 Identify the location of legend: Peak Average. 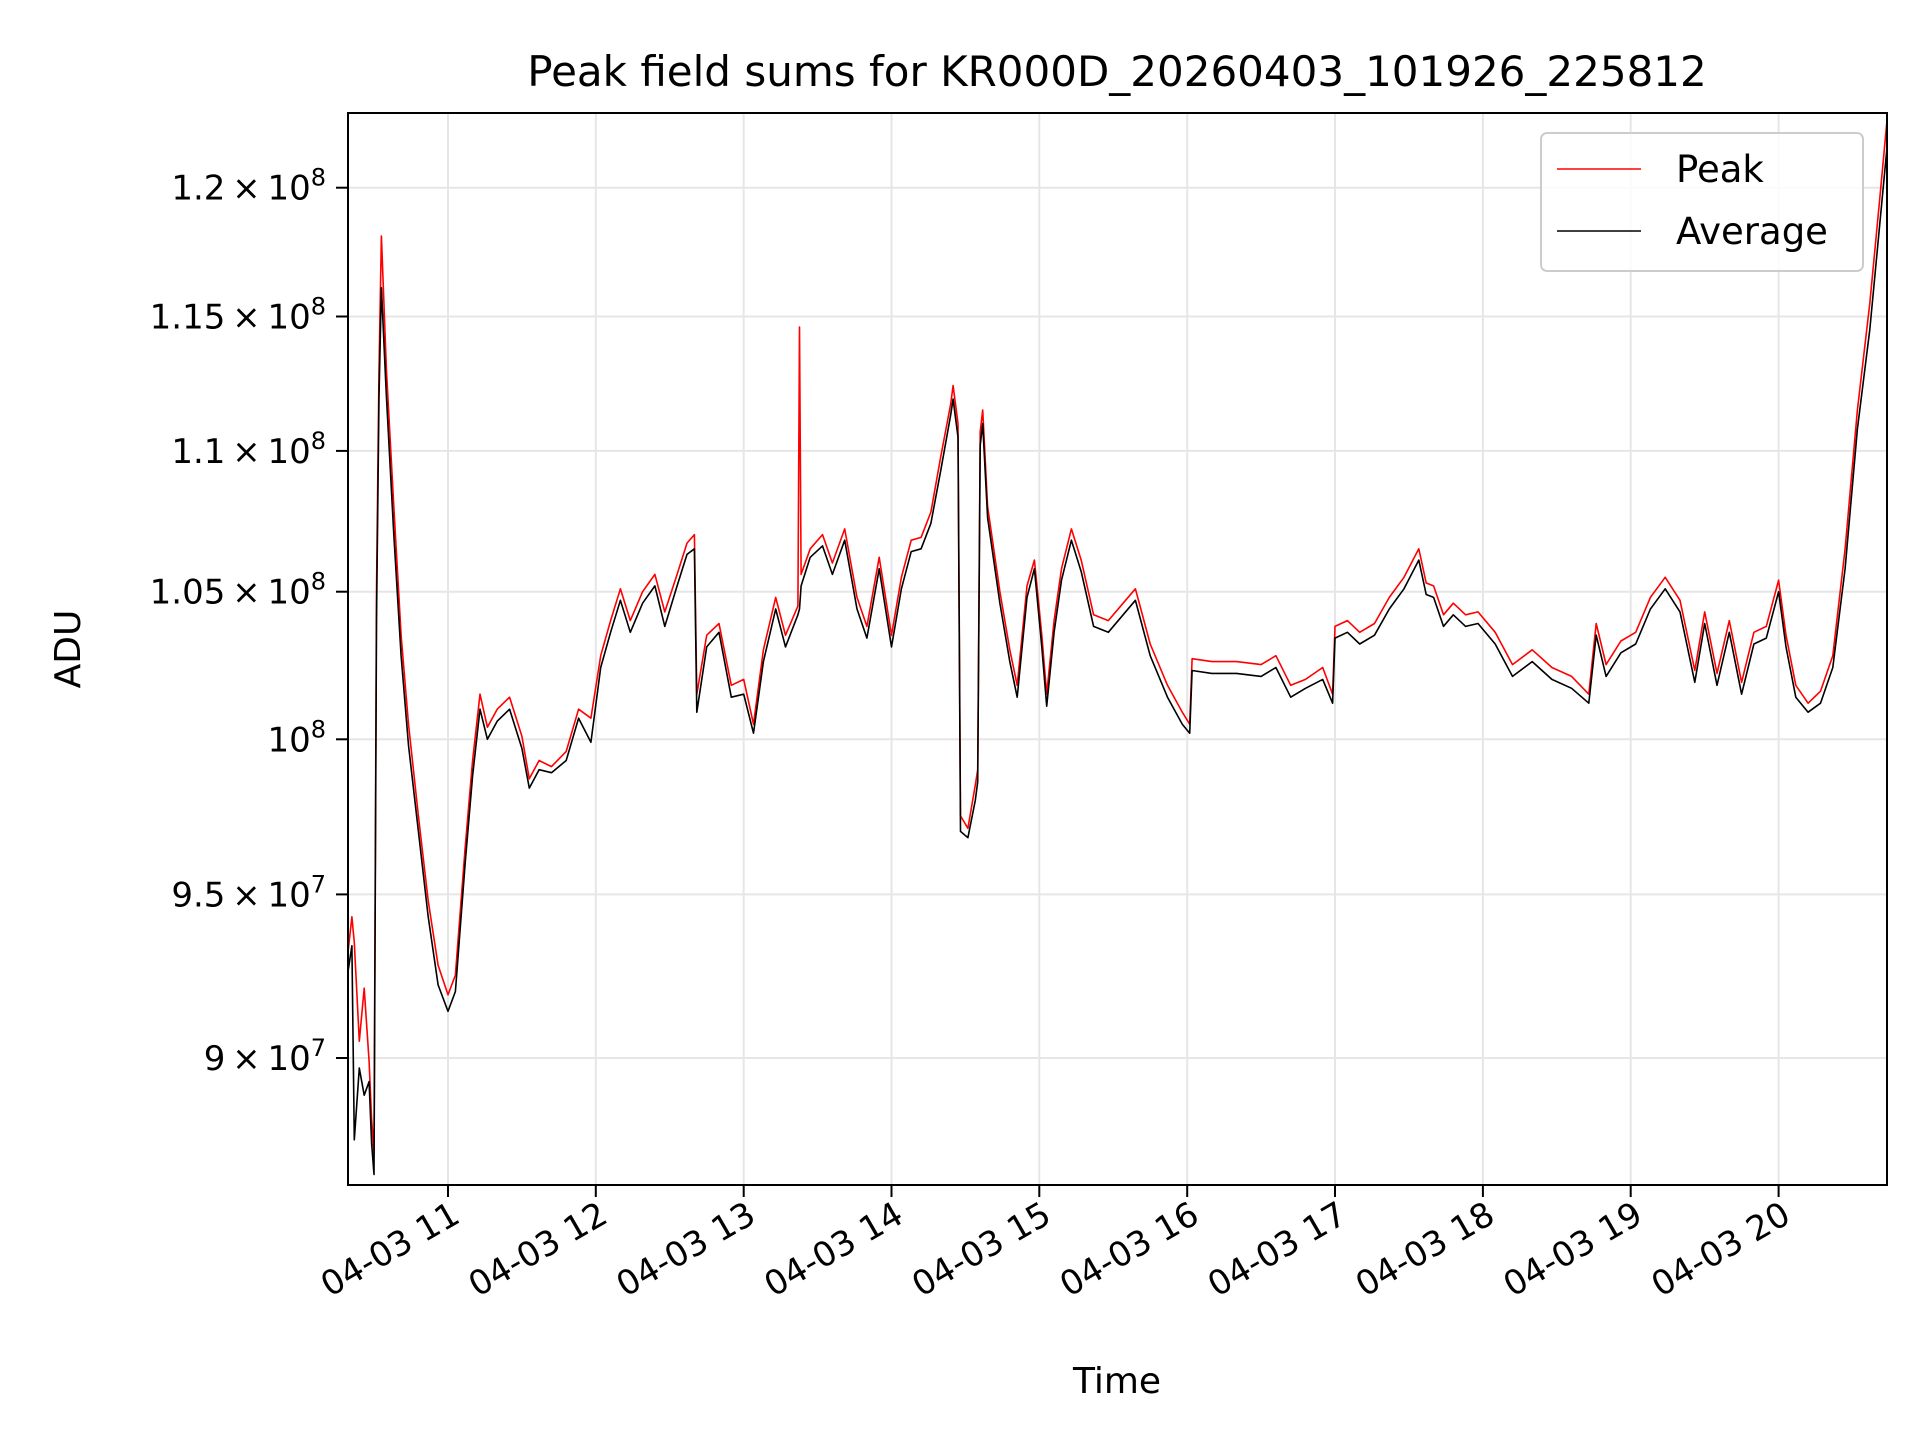
(1702, 202).